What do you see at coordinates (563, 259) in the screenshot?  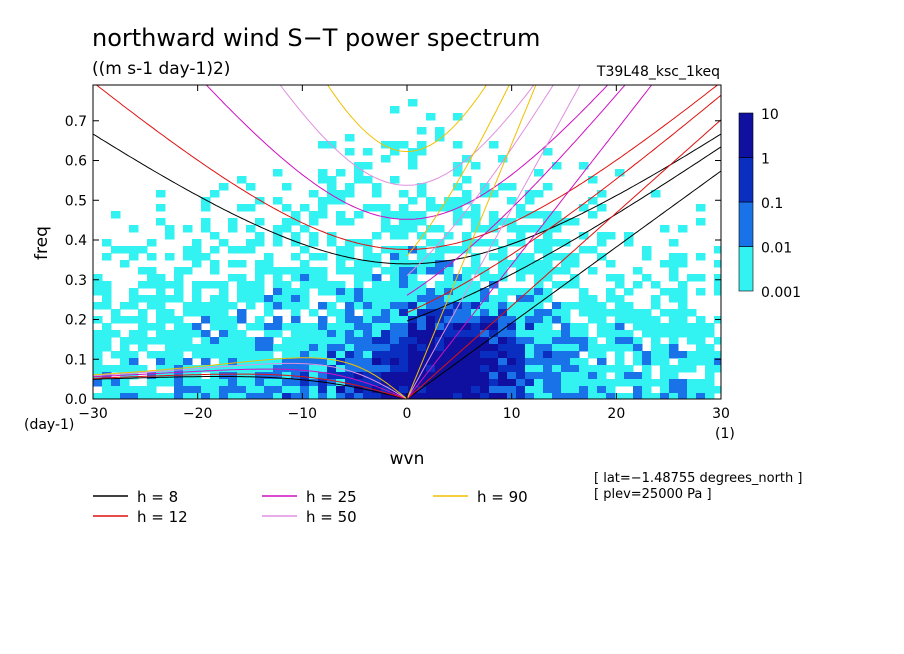 I see `dispersion-curve-h12-kelvin` at bounding box center [563, 259].